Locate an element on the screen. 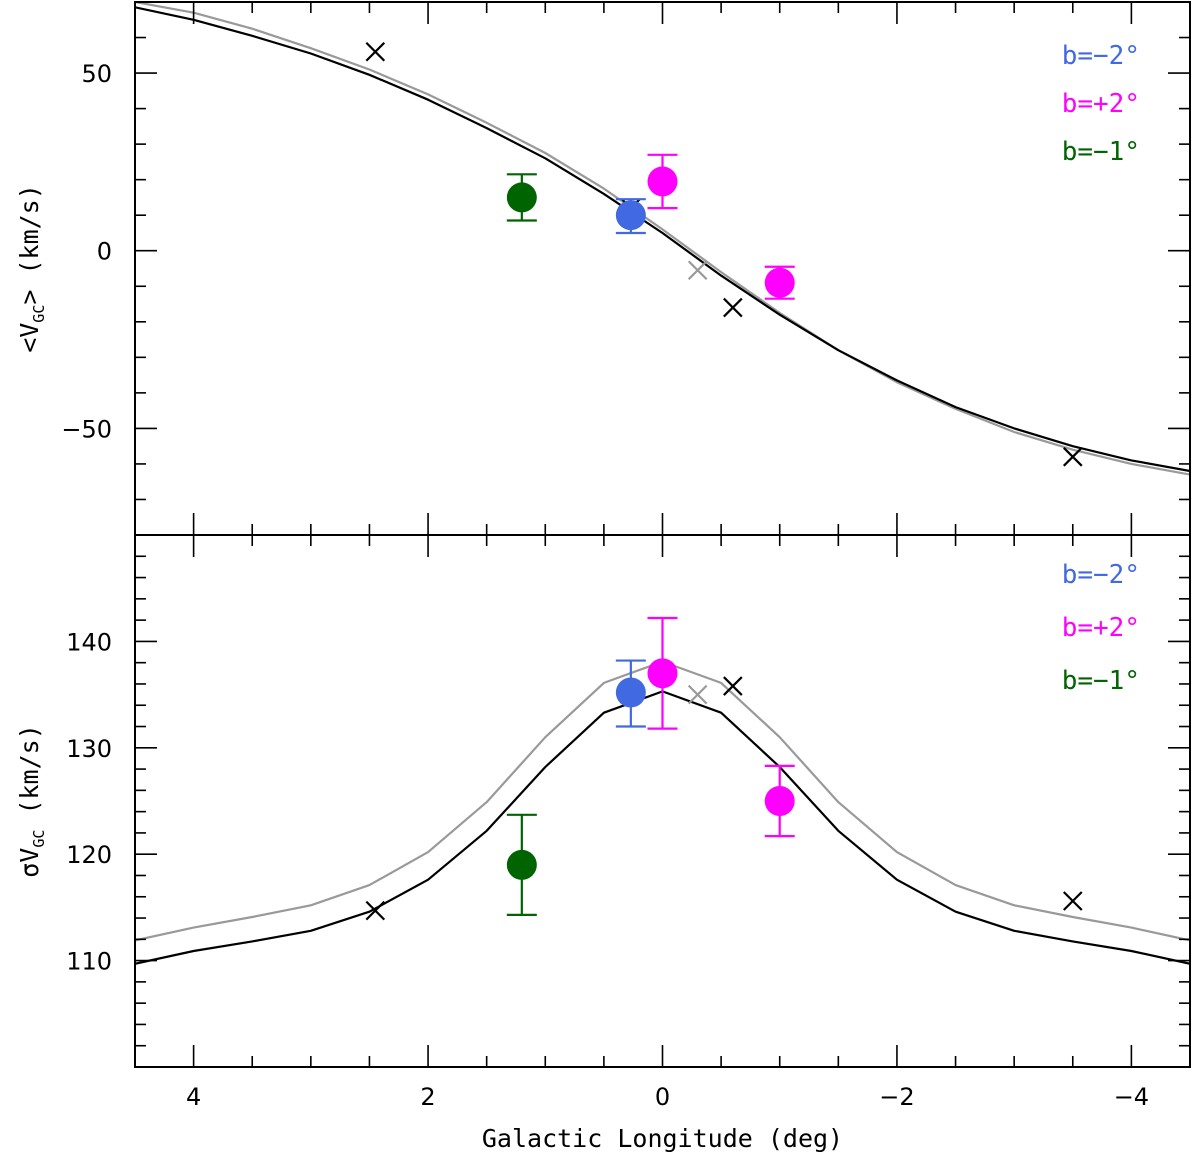 This screenshot has height=1160, width=1200. y-tick-label: 50 is located at coordinates (96, 74).